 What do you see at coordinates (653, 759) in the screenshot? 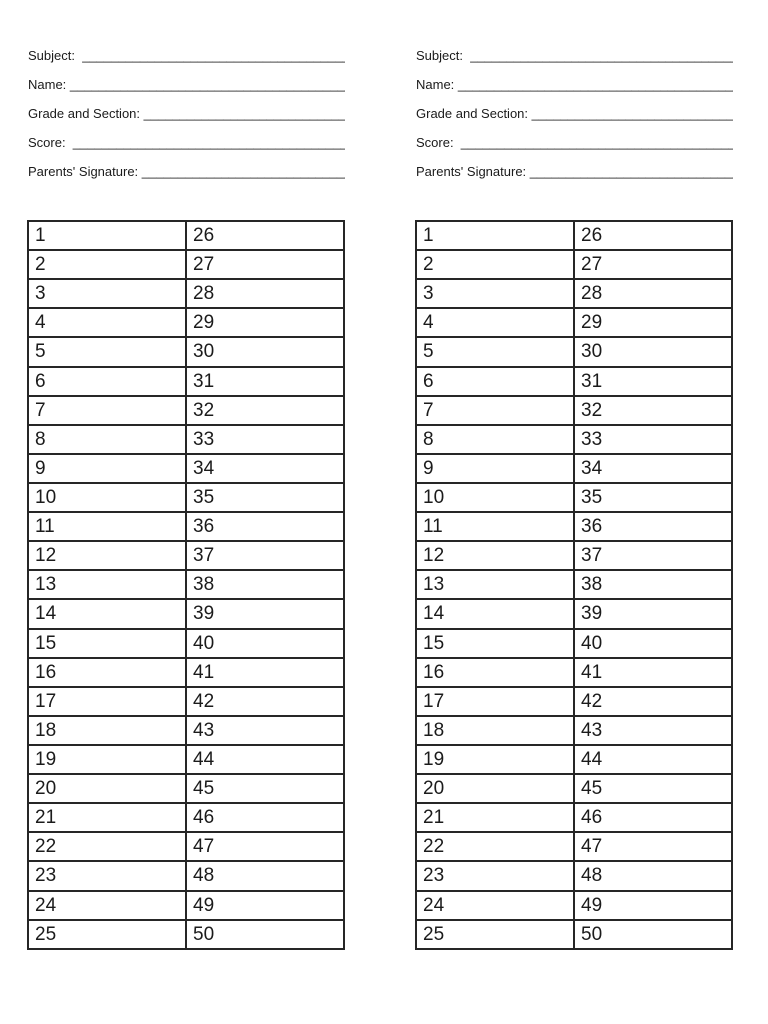
I see `answer-cell: 44` at bounding box center [653, 759].